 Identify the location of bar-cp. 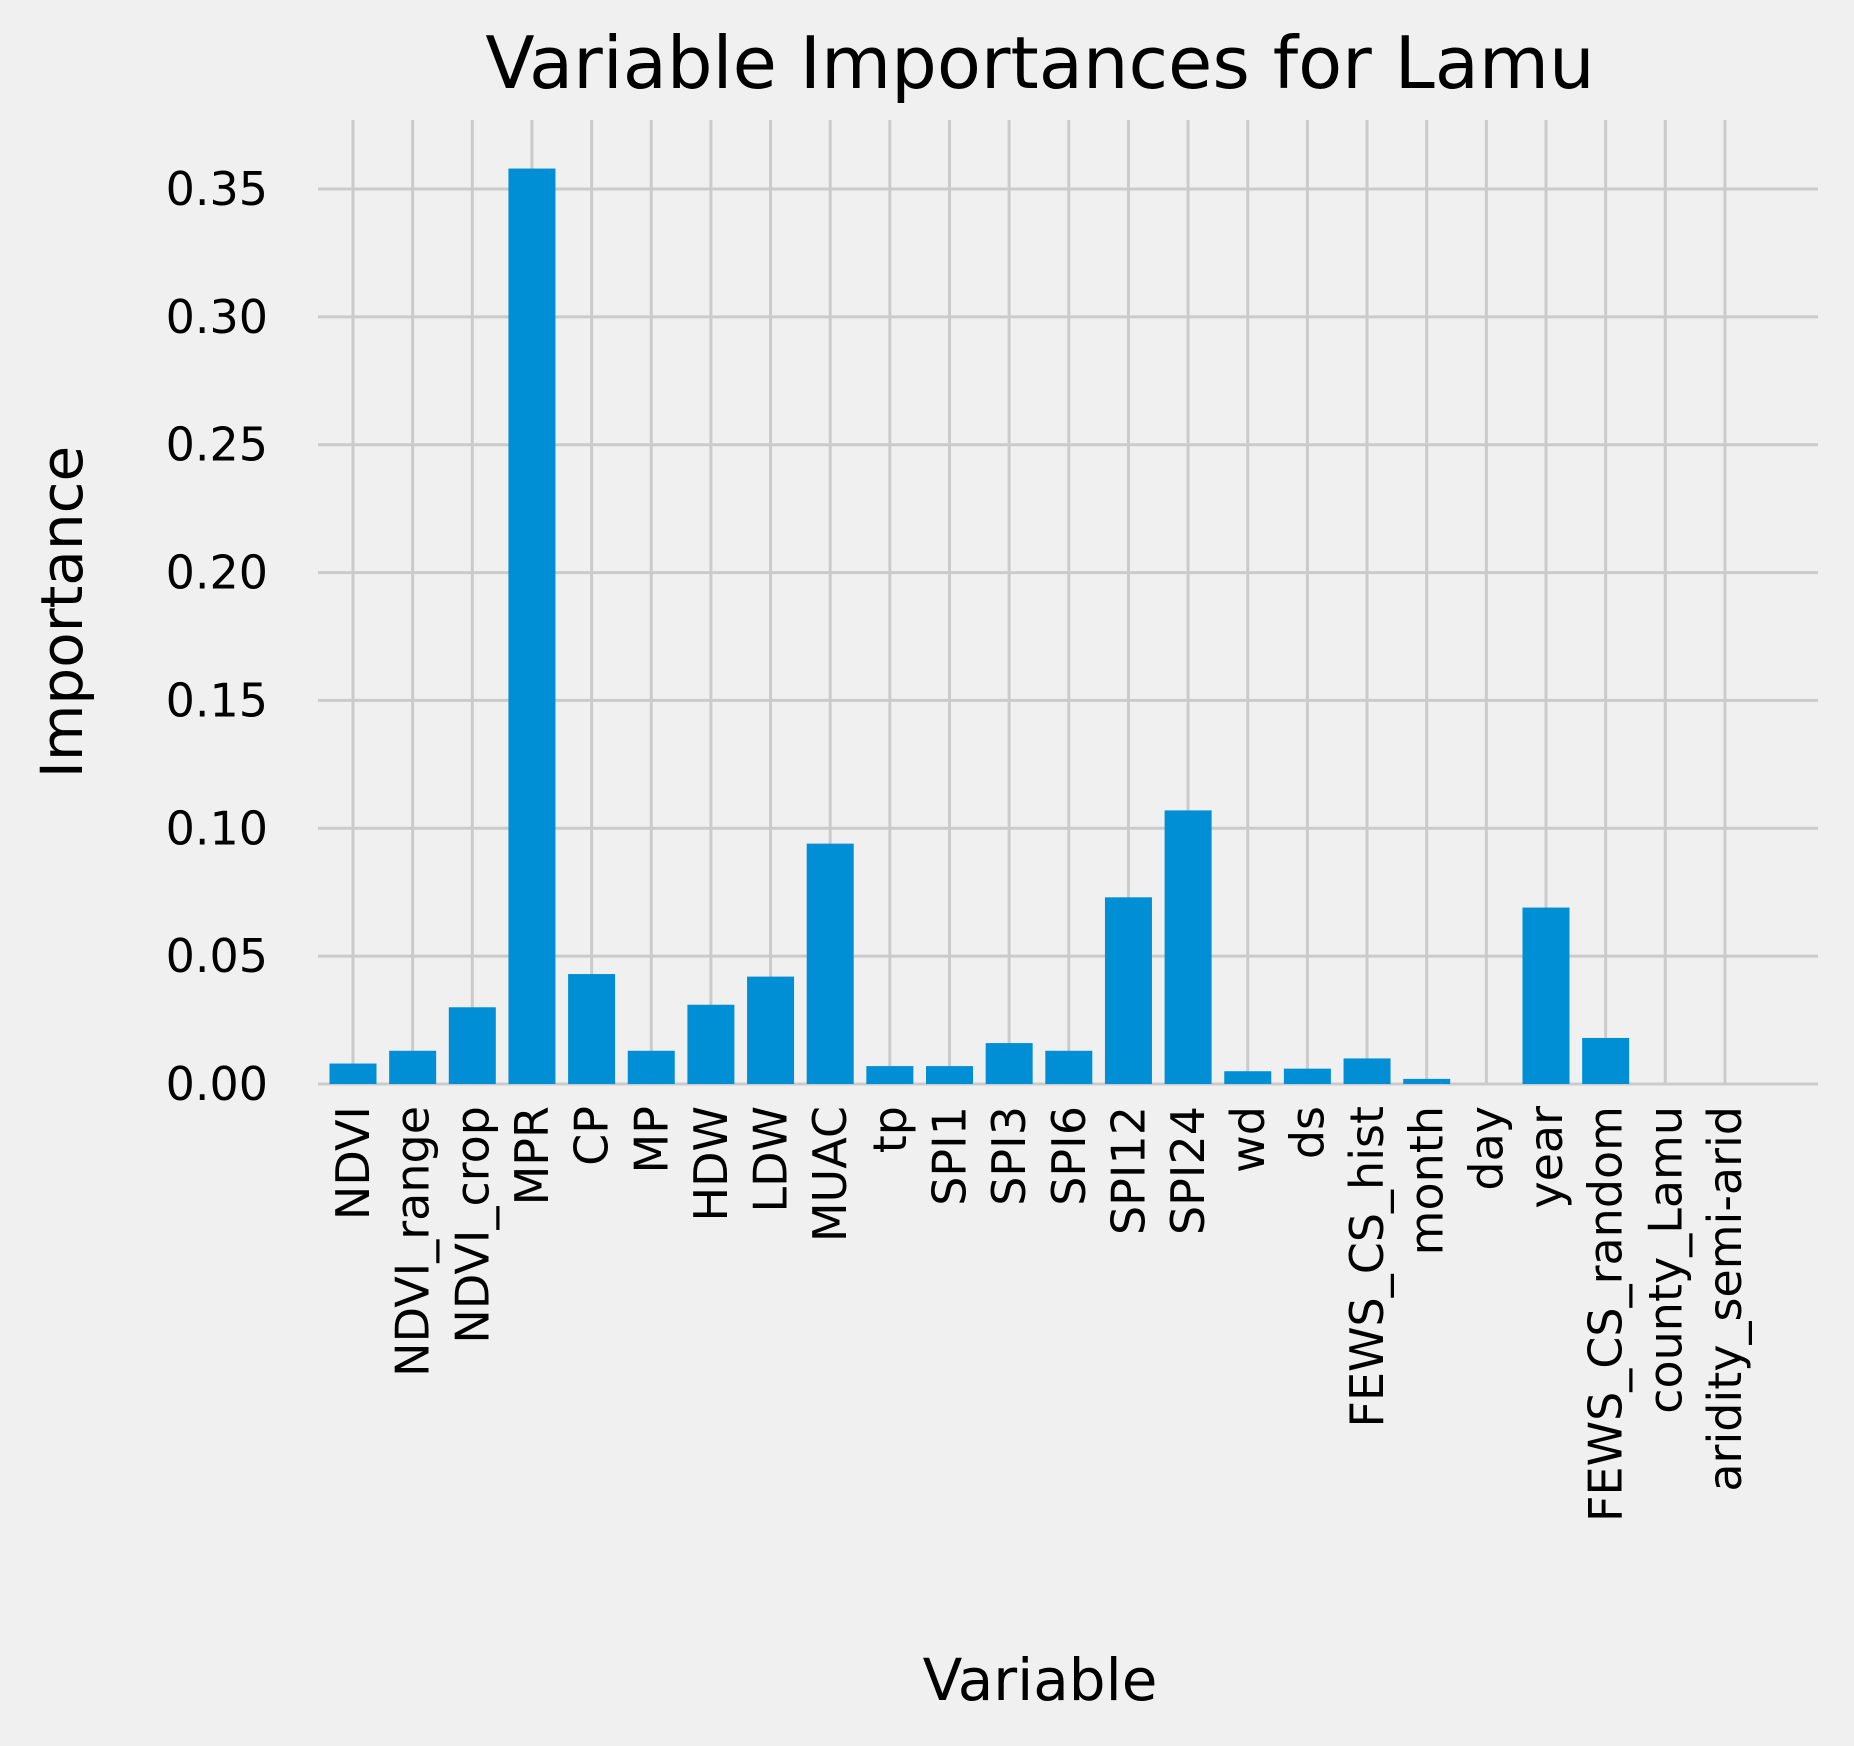
(592, 1029).